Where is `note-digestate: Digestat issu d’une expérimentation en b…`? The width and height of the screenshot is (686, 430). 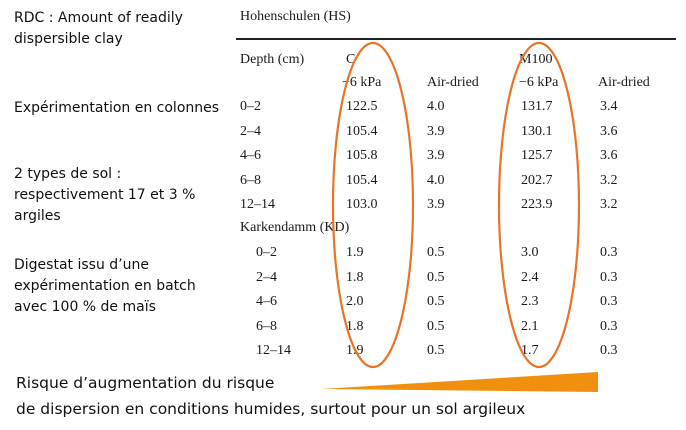 note-digestate: Digestat issu d’une expérimentation en b… is located at coordinates (105, 286).